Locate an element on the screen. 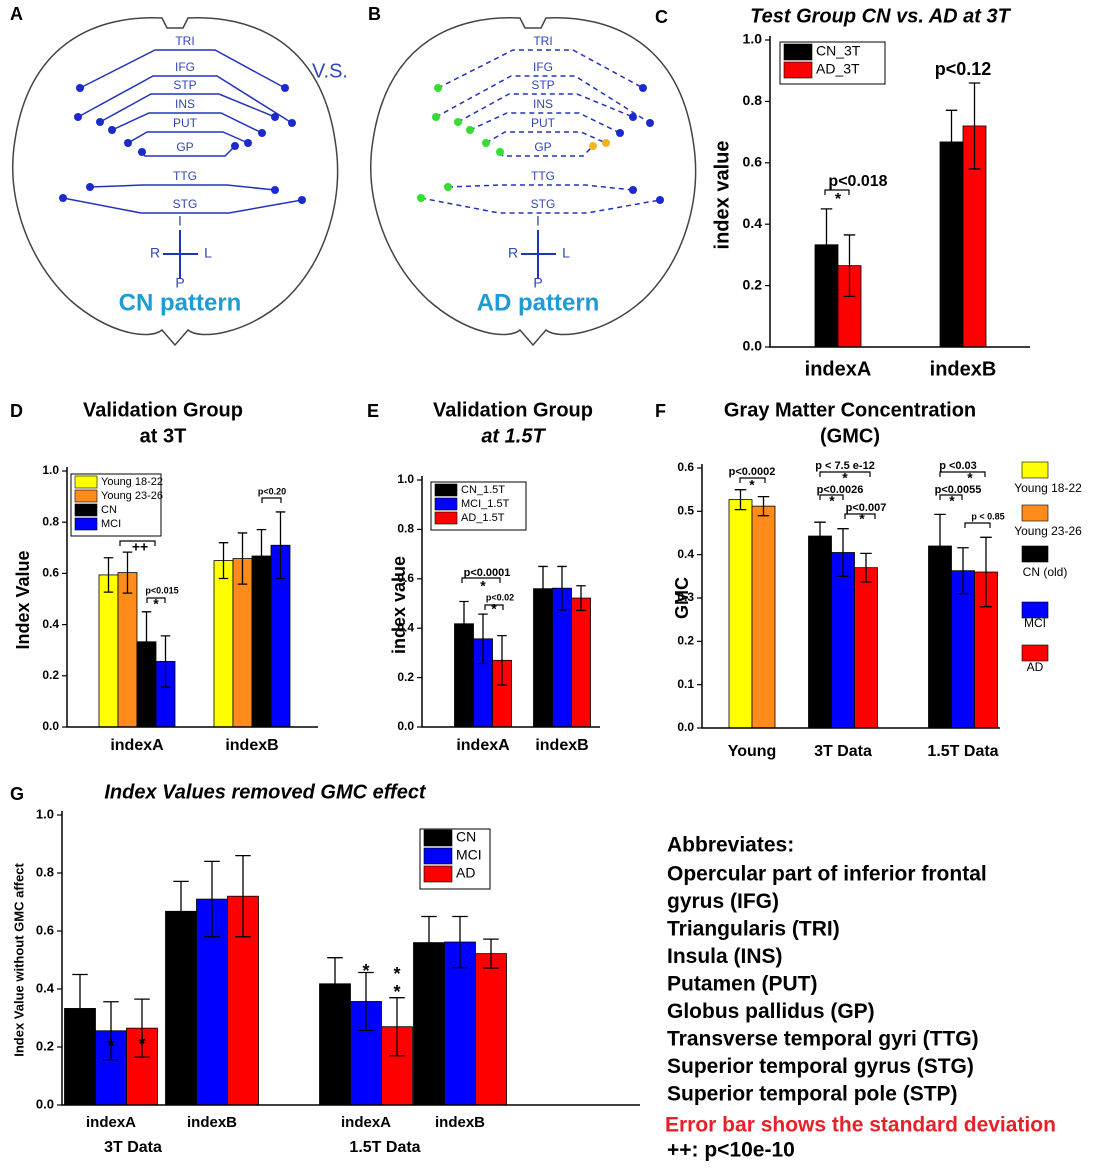  legend-label: MCI_1.5T is located at coordinates (485, 504).